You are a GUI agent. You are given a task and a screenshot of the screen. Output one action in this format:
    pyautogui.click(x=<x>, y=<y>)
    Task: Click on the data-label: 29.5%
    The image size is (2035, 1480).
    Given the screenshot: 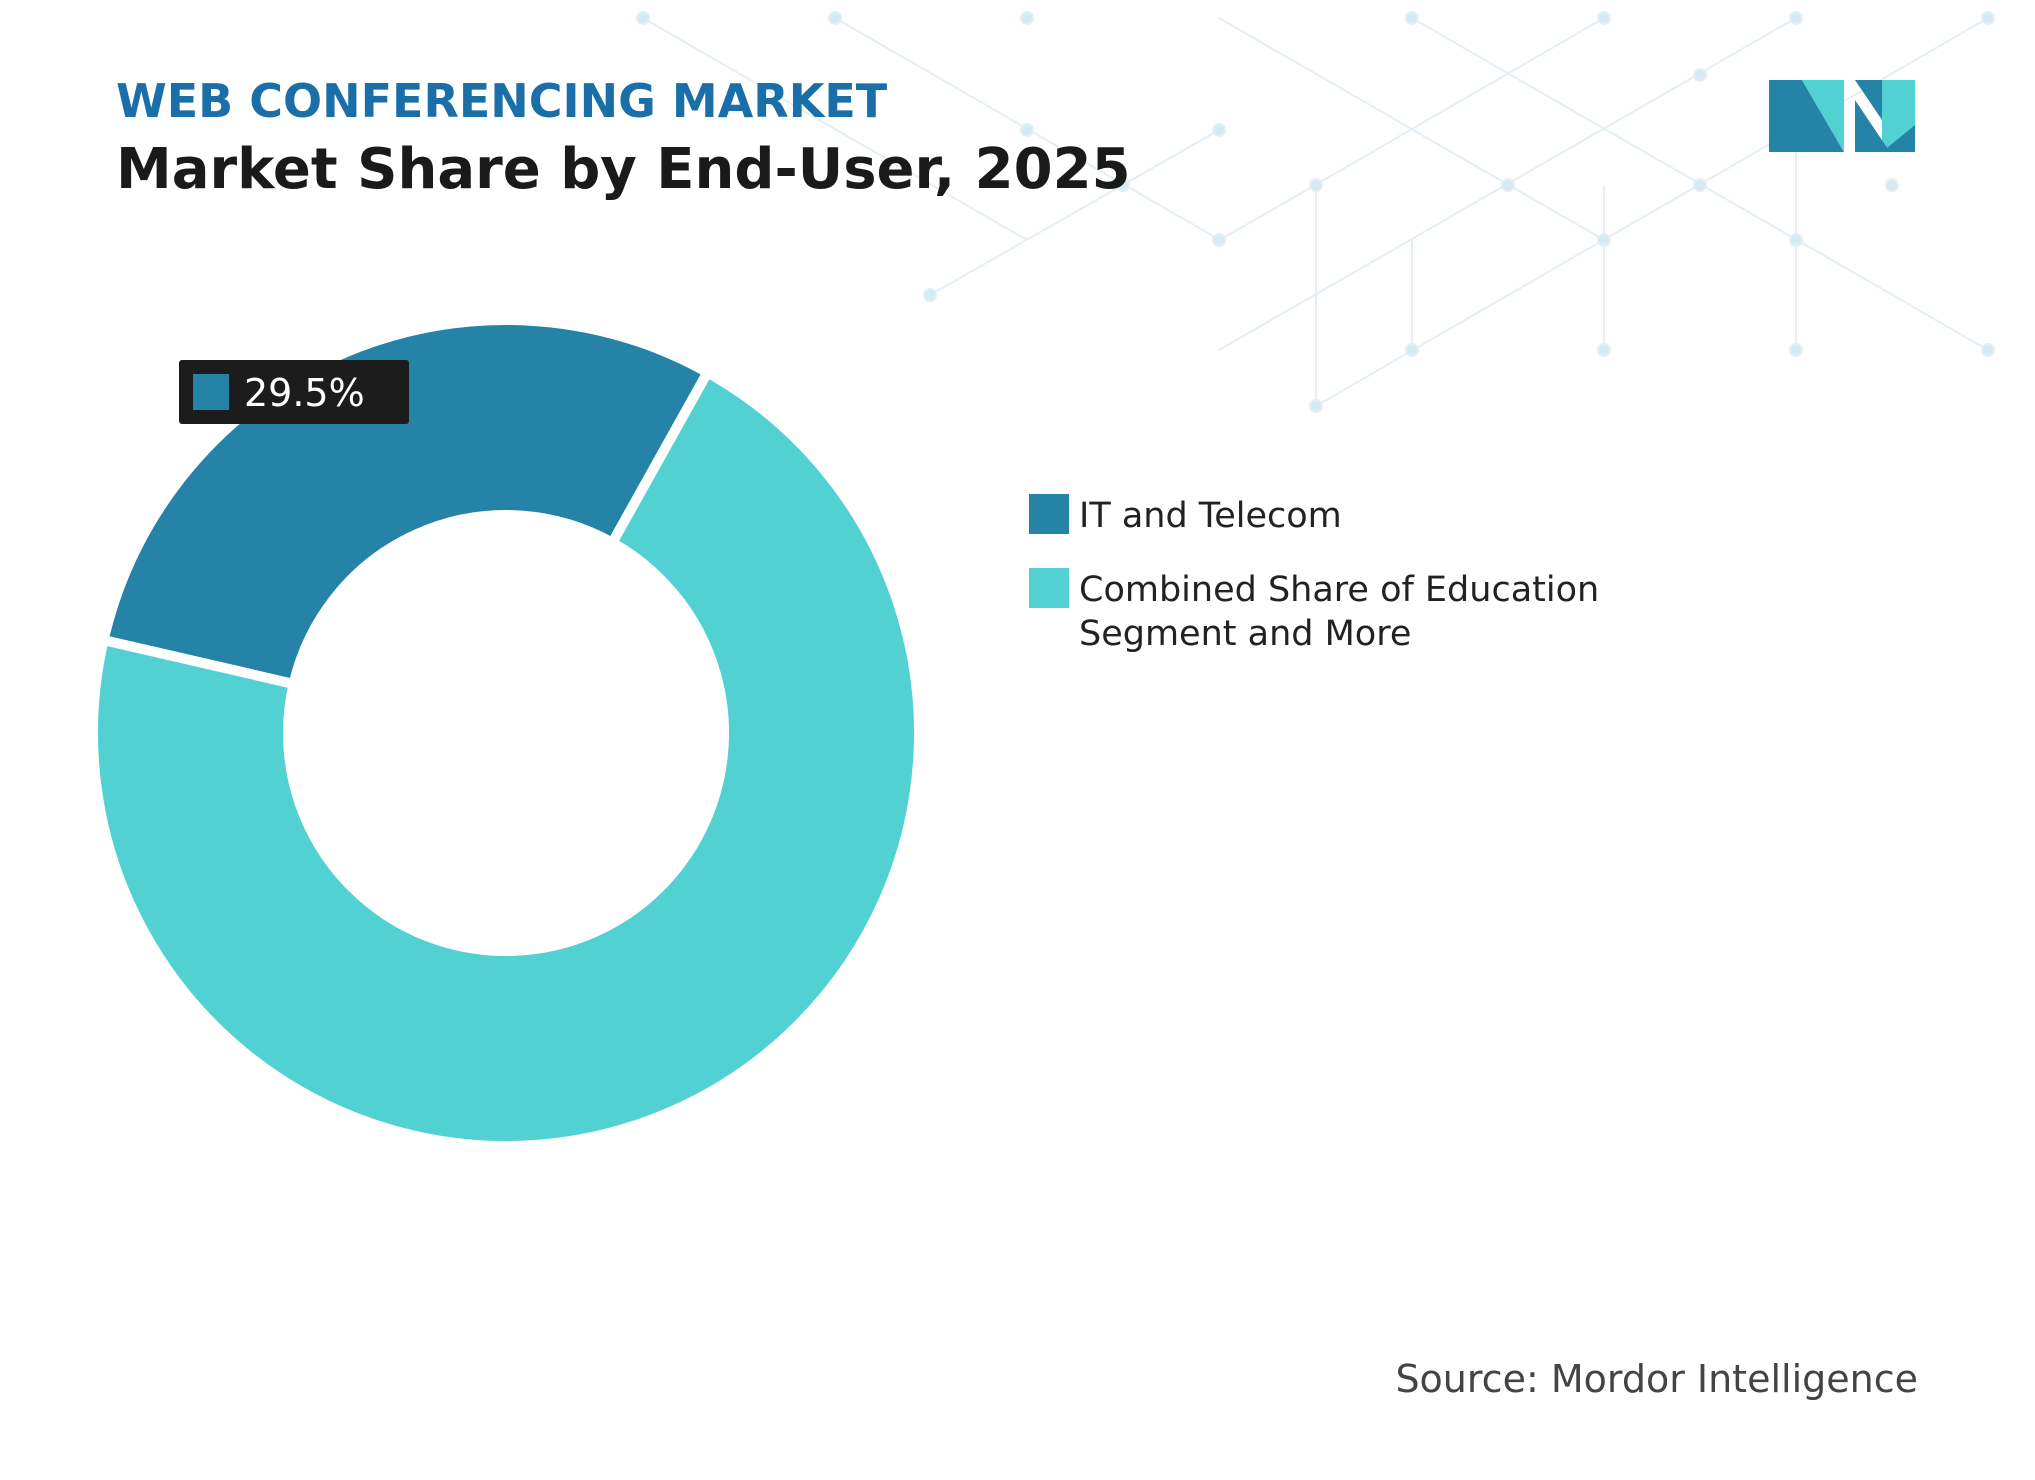 What is the action you would take?
    pyautogui.click(x=304, y=393)
    